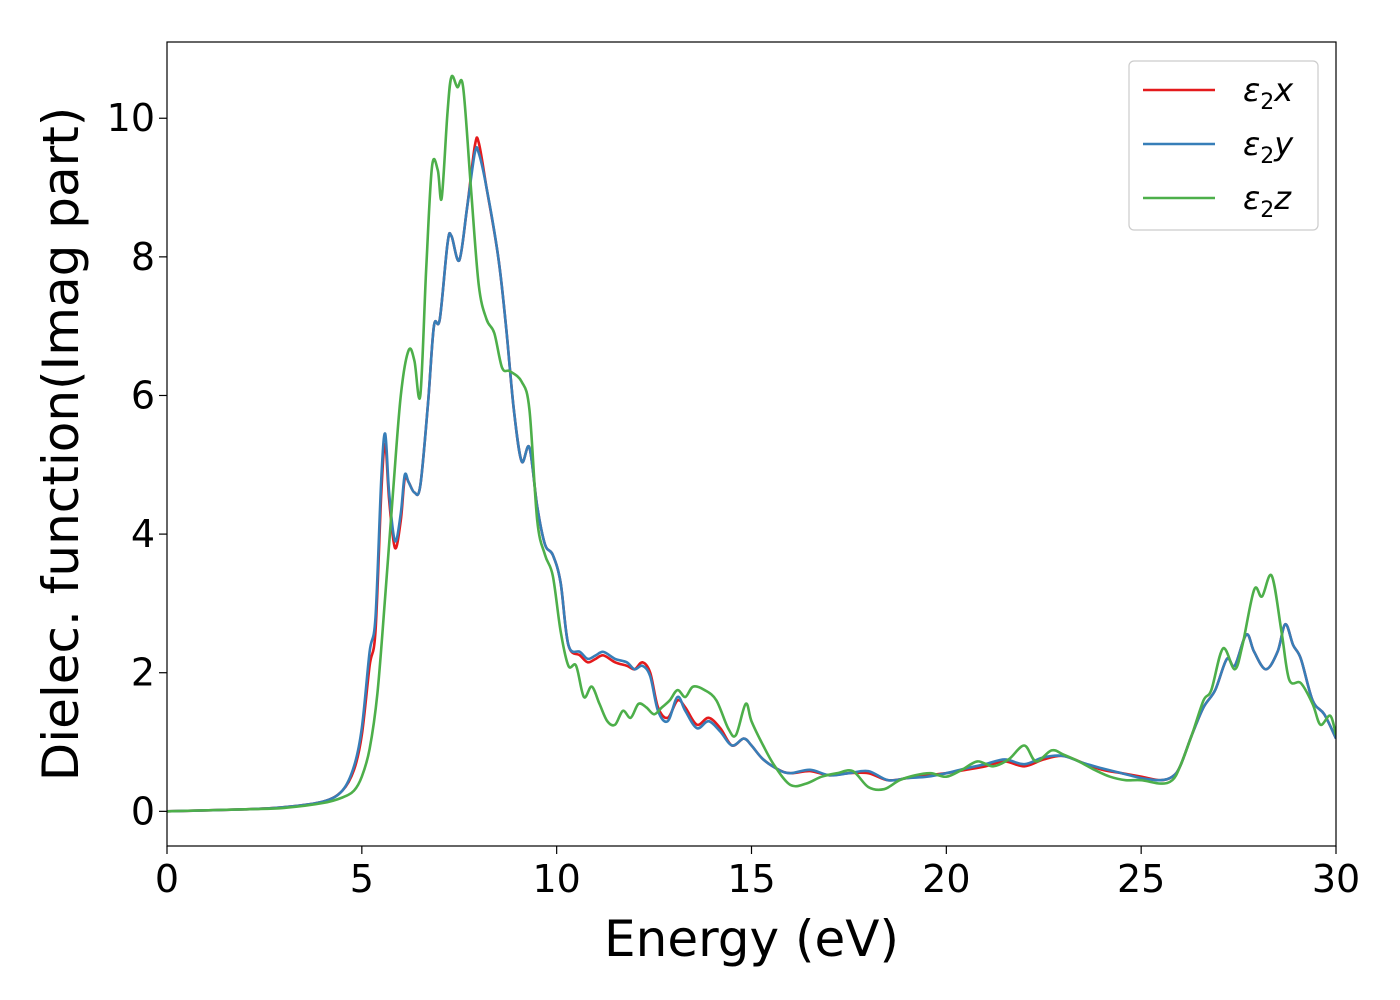  I want to click on x-tick-label: 15, so click(751, 879).